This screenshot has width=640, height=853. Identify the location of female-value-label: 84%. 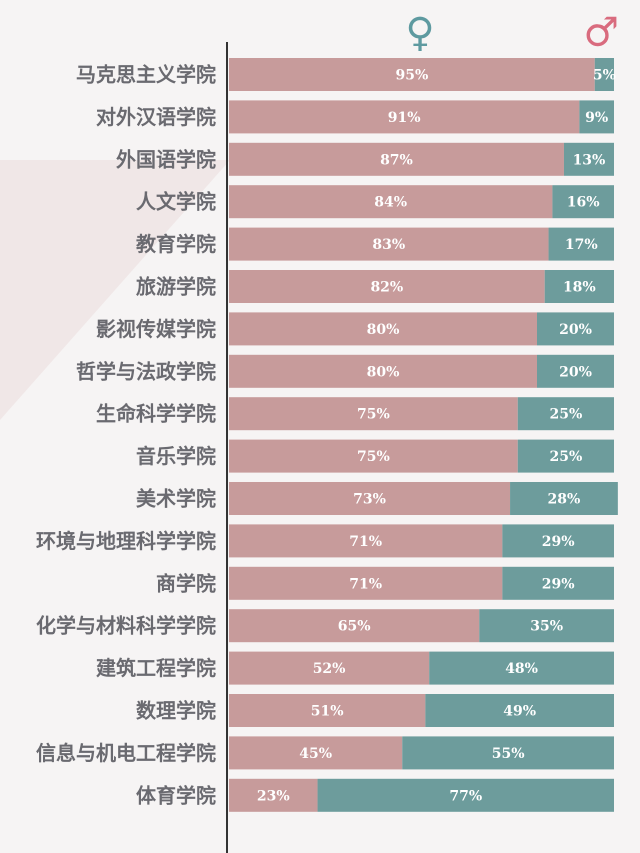
(390, 203).